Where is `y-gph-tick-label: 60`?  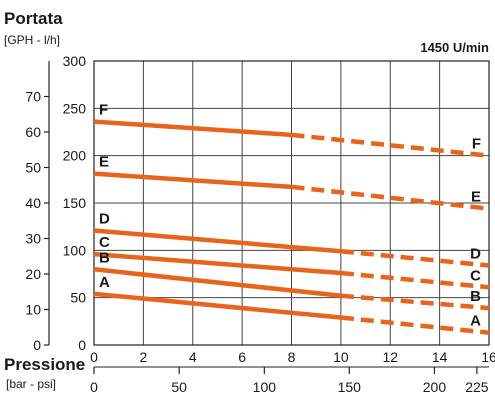
y-gph-tick-label: 60 is located at coordinates (33, 132).